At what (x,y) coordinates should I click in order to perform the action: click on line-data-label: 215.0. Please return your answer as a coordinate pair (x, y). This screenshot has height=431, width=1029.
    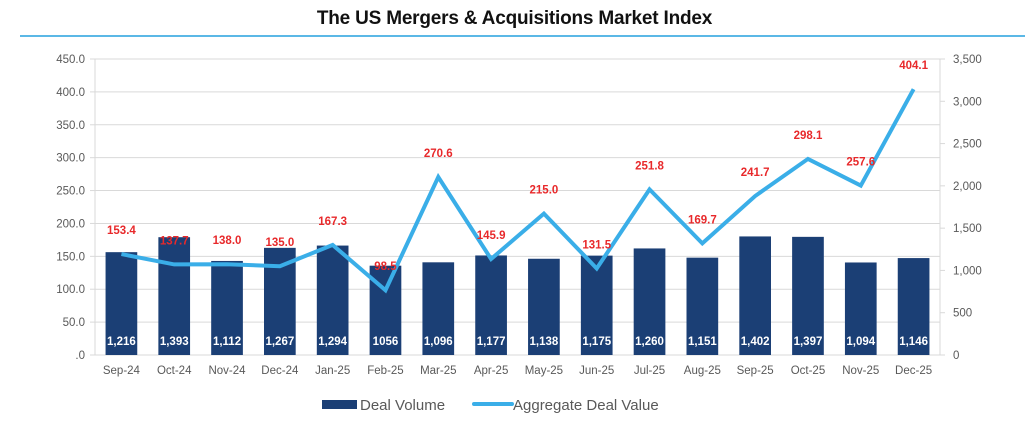
    Looking at the image, I should click on (544, 191).